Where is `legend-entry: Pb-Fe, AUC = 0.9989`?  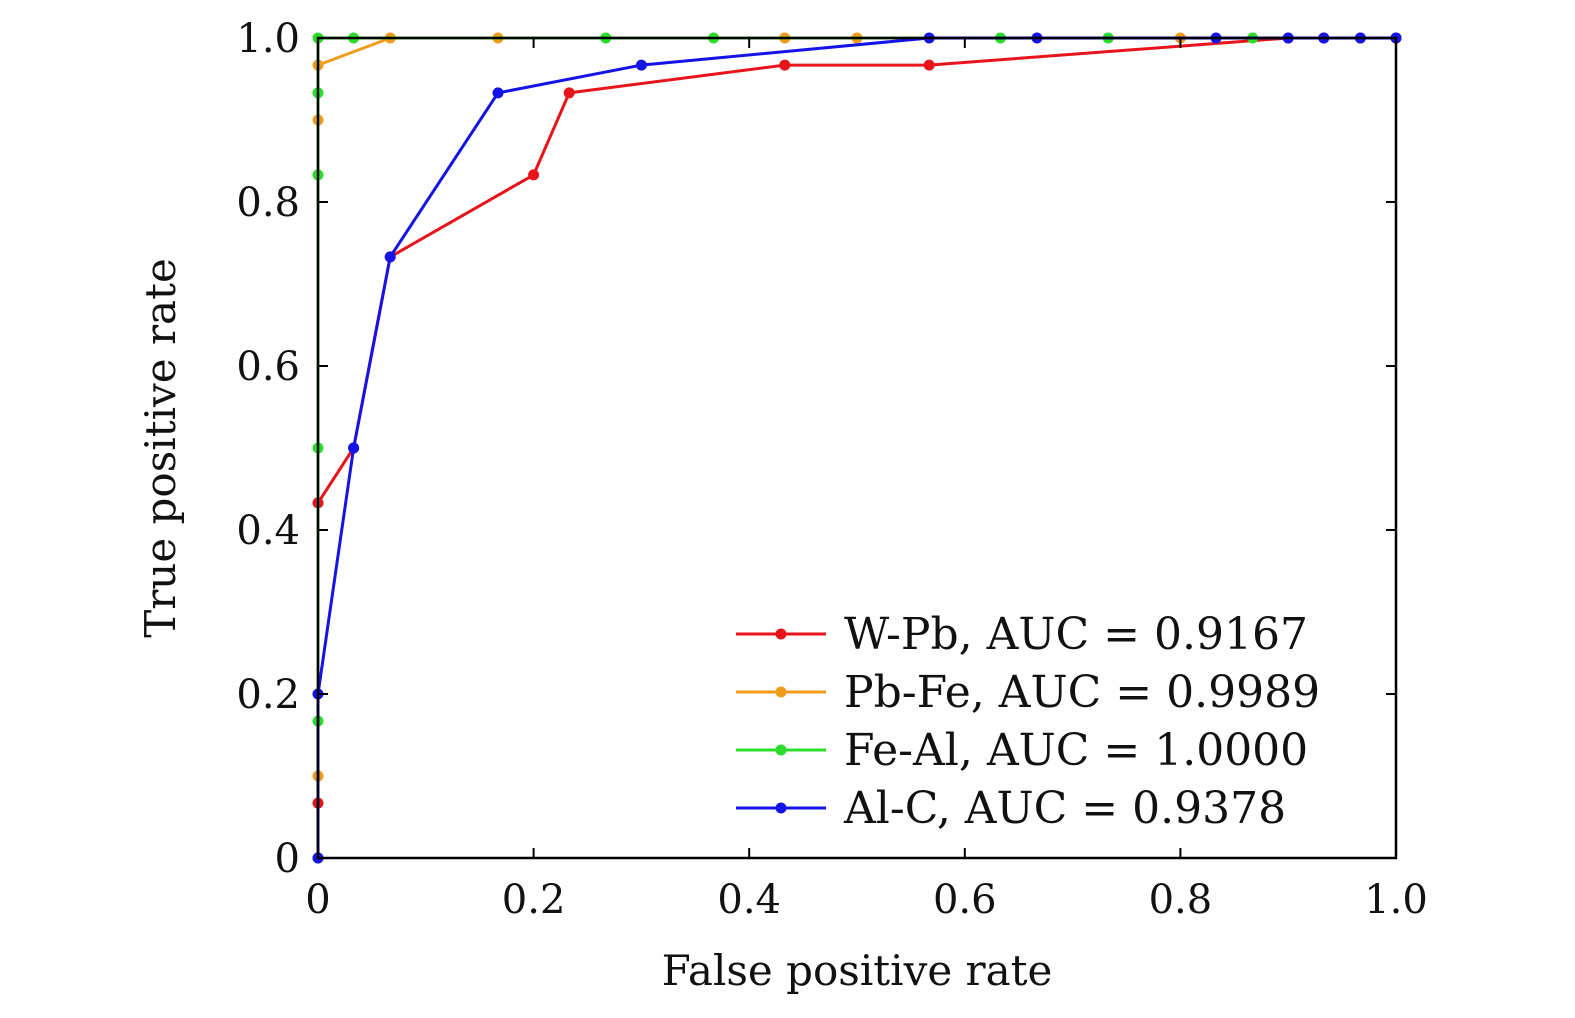 legend-entry: Pb-Fe, AUC = 0.9989 is located at coordinates (1028, 692).